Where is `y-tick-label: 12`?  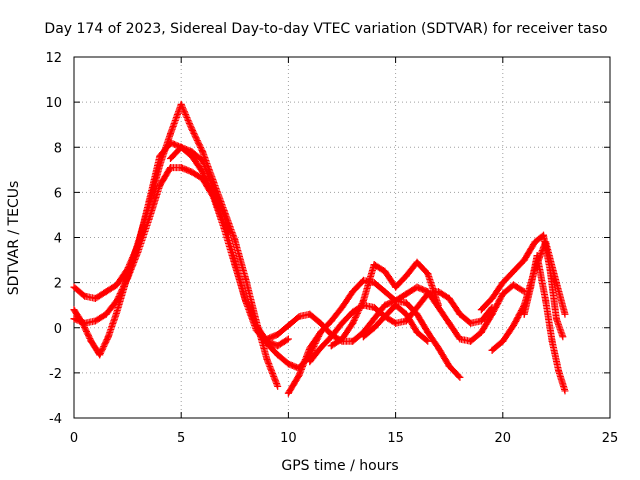 y-tick-label: 12 is located at coordinates (53, 58).